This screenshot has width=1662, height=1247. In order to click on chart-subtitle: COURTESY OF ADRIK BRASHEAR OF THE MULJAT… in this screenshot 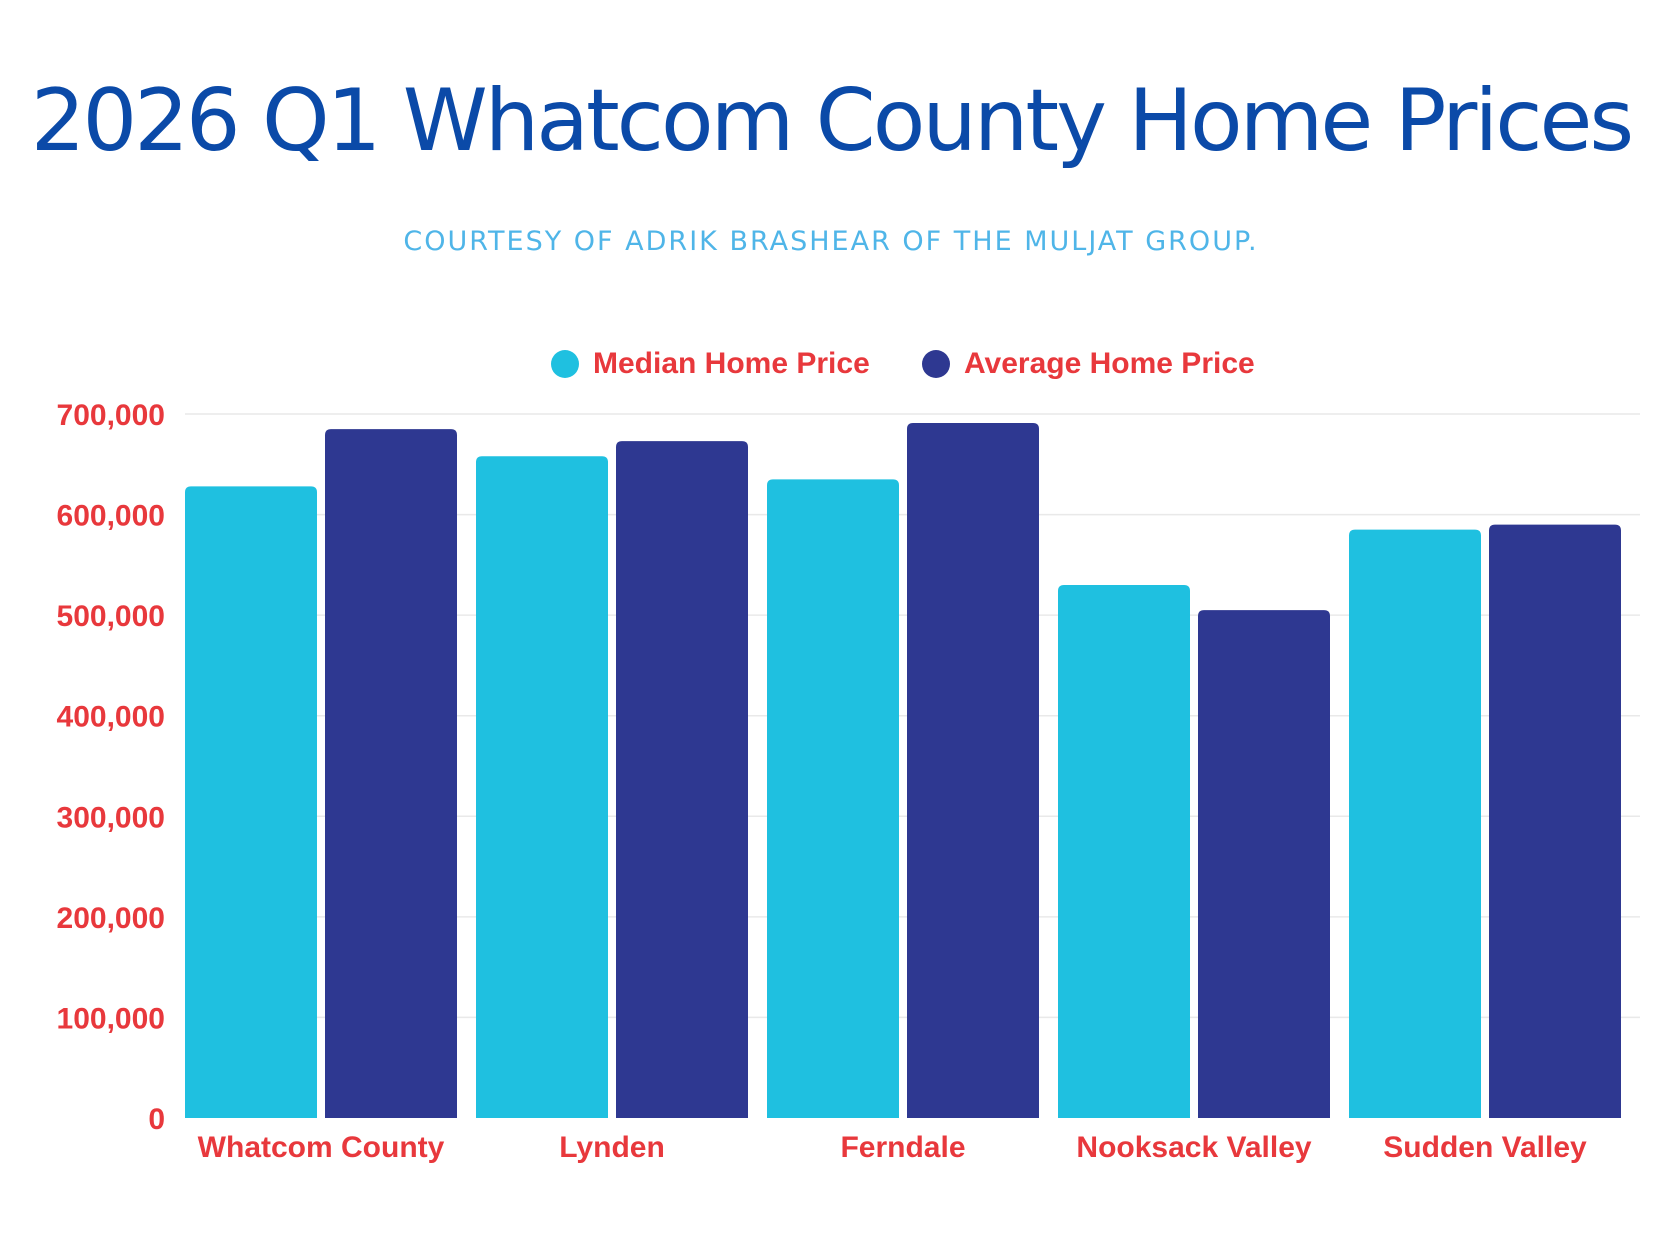, I will do `click(831, 241)`.